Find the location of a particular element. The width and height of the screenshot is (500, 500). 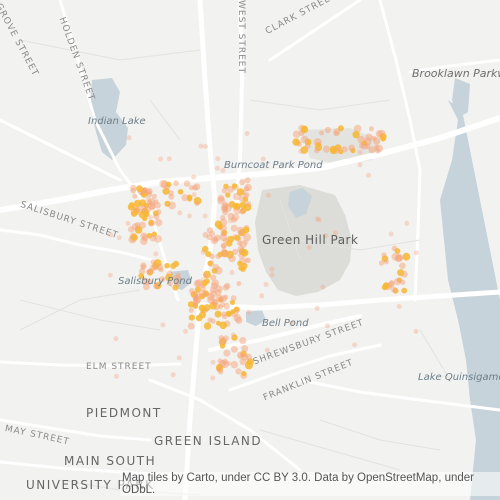

label-salisbury-pond: Salisbury Pond is located at coordinates (155, 281).